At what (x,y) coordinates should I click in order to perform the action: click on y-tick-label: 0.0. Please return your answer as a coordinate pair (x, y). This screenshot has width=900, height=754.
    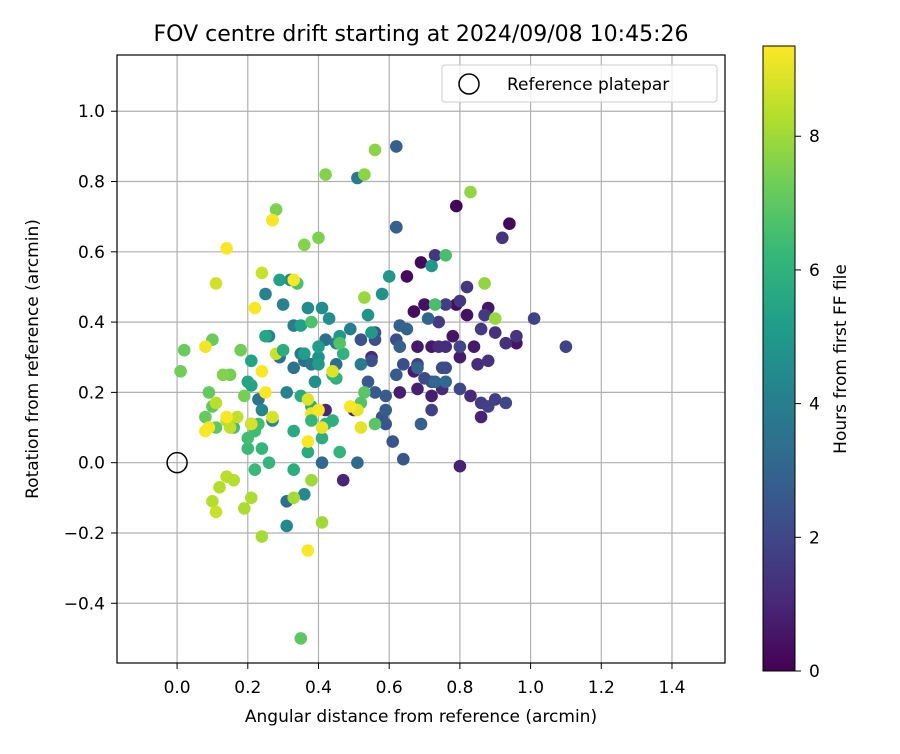
    Looking at the image, I should click on (91, 464).